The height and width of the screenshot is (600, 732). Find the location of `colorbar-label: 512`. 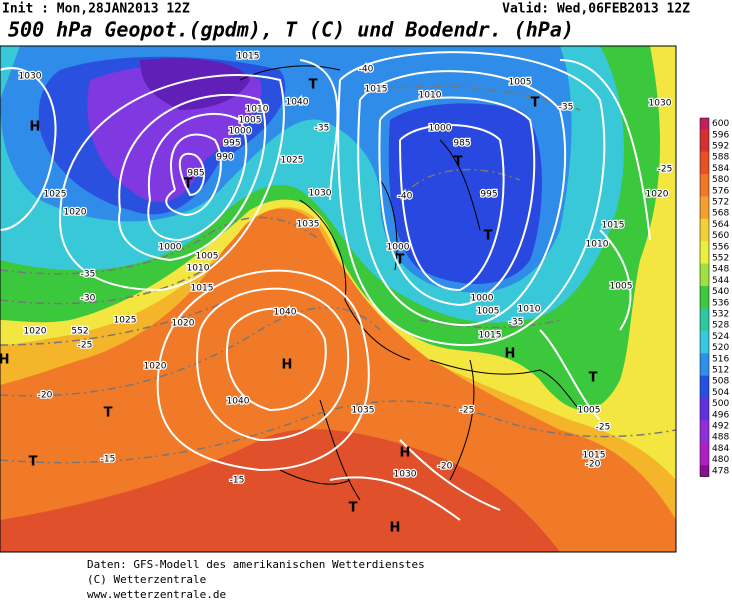

colorbar-label: 512 is located at coordinates (720, 371).